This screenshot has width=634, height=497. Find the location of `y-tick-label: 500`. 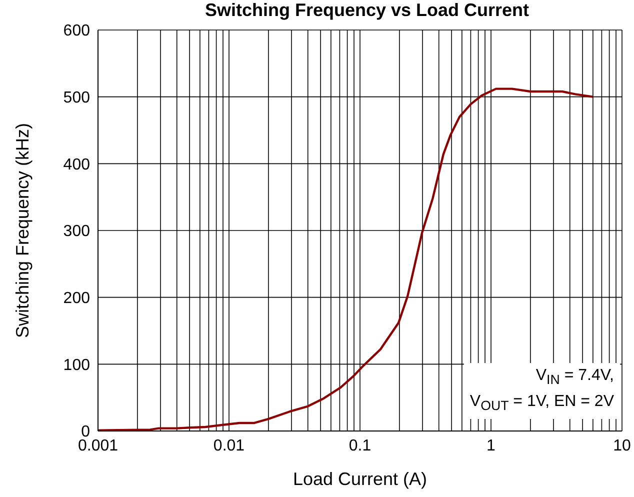

y-tick-label: 500 is located at coordinates (76, 98).